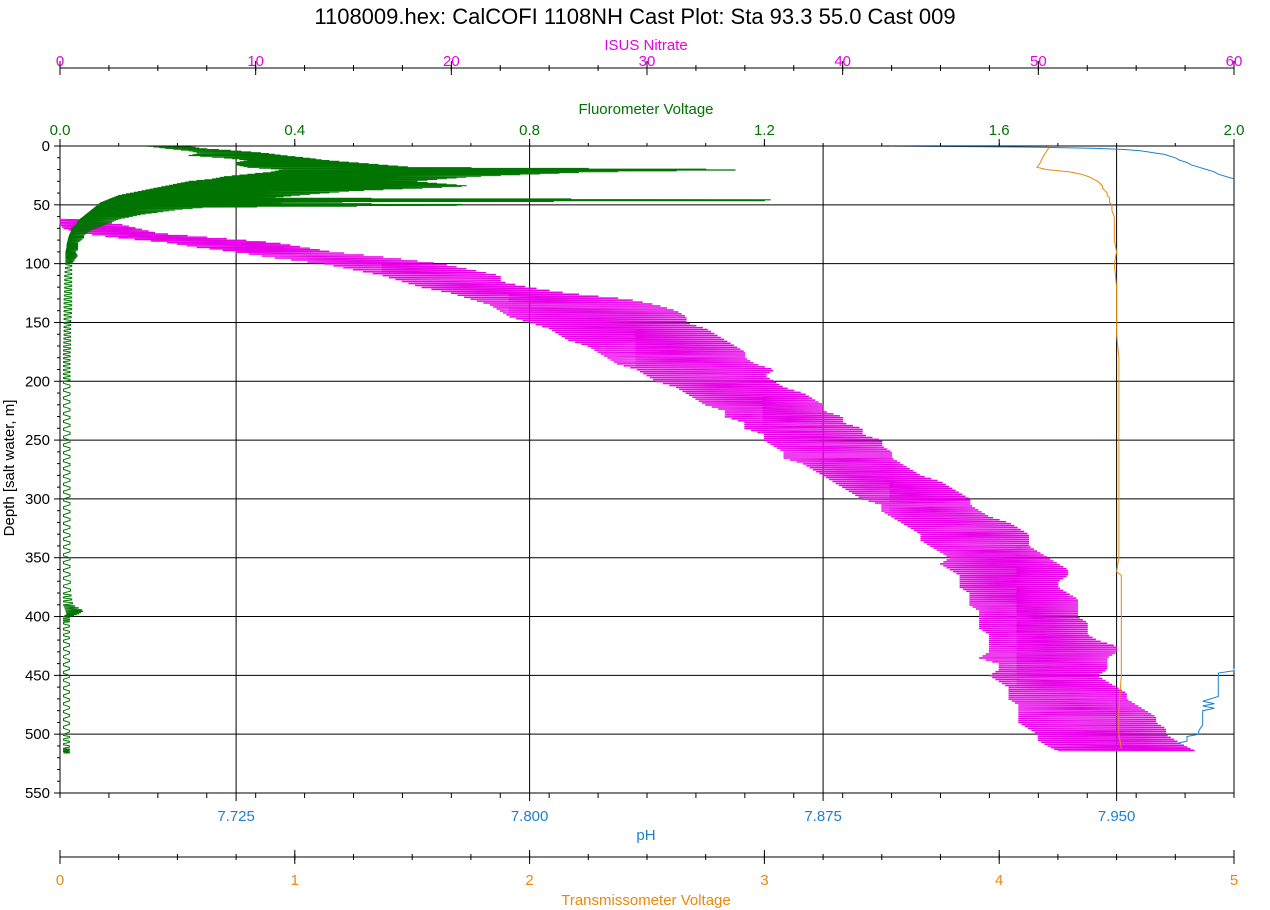  Describe the element at coordinates (236, 816) in the screenshot. I see `ph-tick-label: 7.725` at that location.